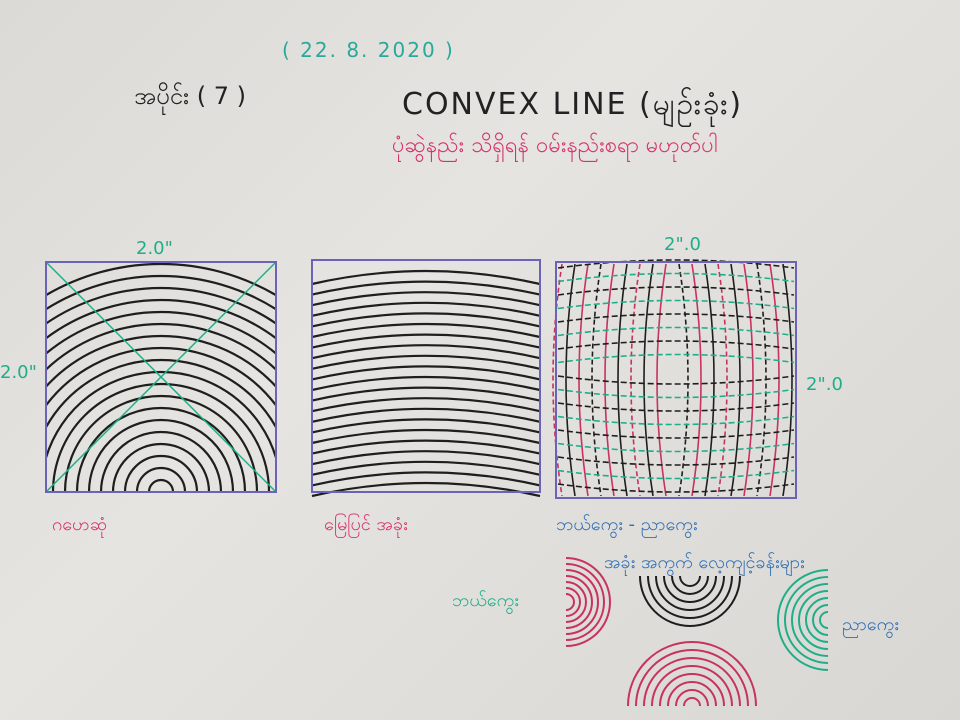 The height and width of the screenshot is (720, 960). I want to click on label-right-curve: ညာကွေး, so click(870, 624).